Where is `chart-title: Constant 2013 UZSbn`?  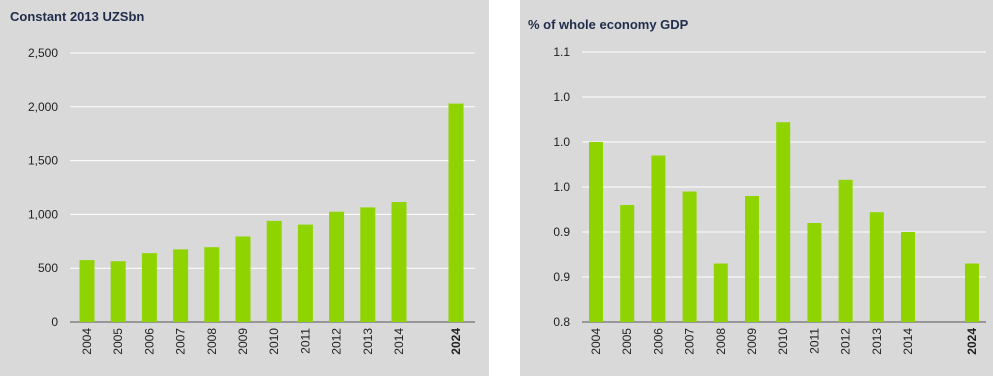 chart-title: Constant 2013 UZSbn is located at coordinates (77, 16).